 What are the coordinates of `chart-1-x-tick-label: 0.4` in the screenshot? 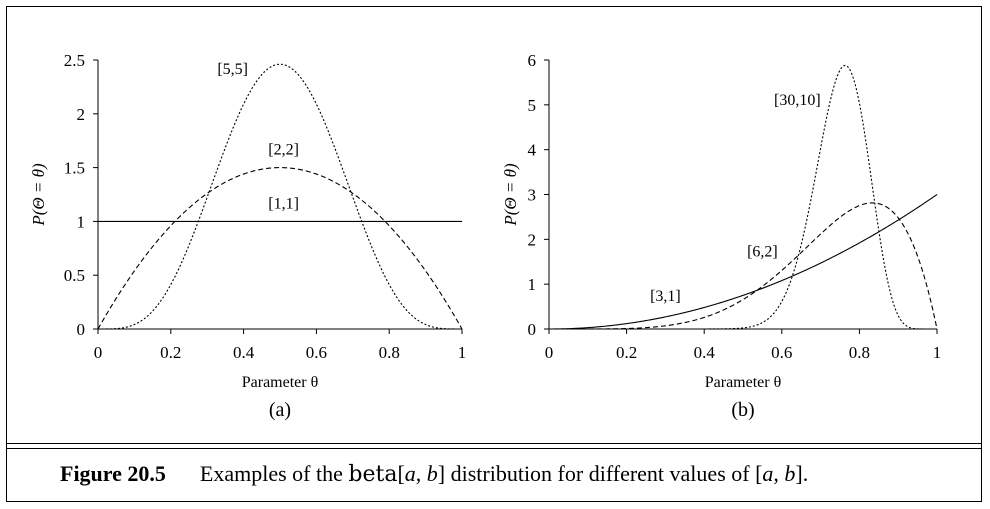 It's located at (705, 352).